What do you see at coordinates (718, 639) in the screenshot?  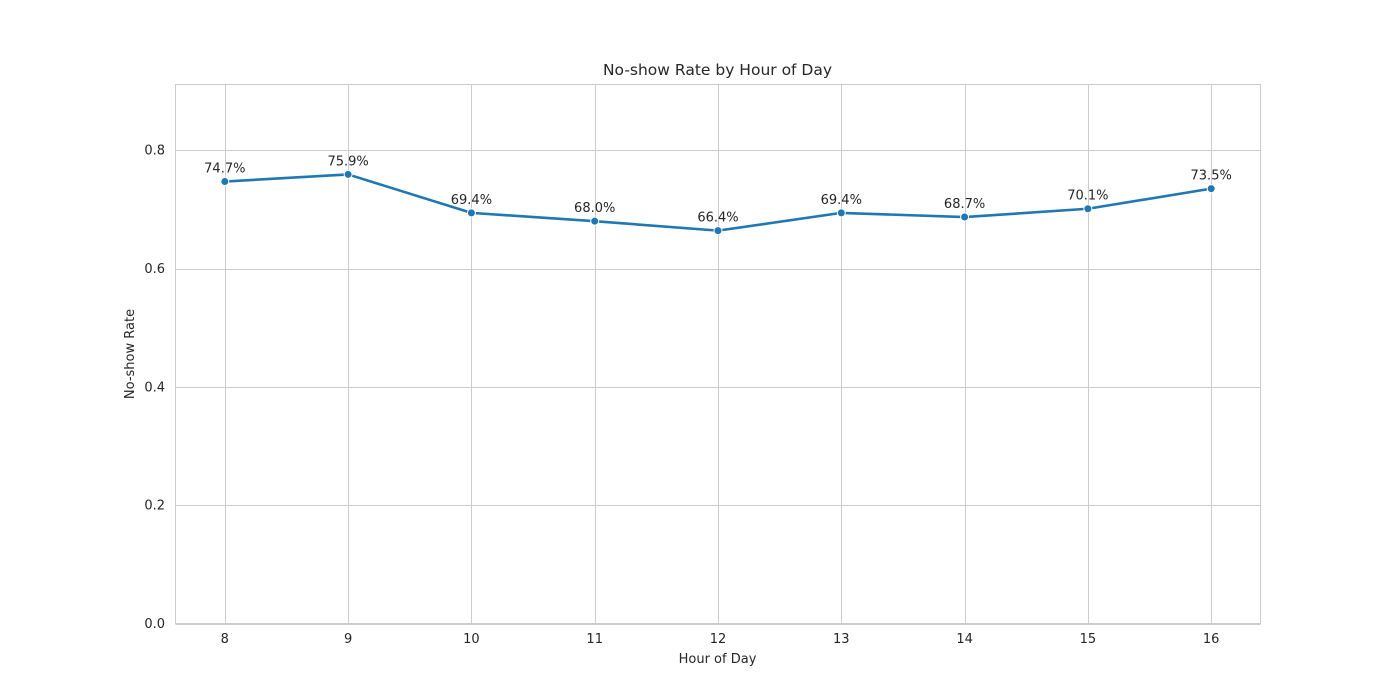 I see `x-tick-label: 12` at bounding box center [718, 639].